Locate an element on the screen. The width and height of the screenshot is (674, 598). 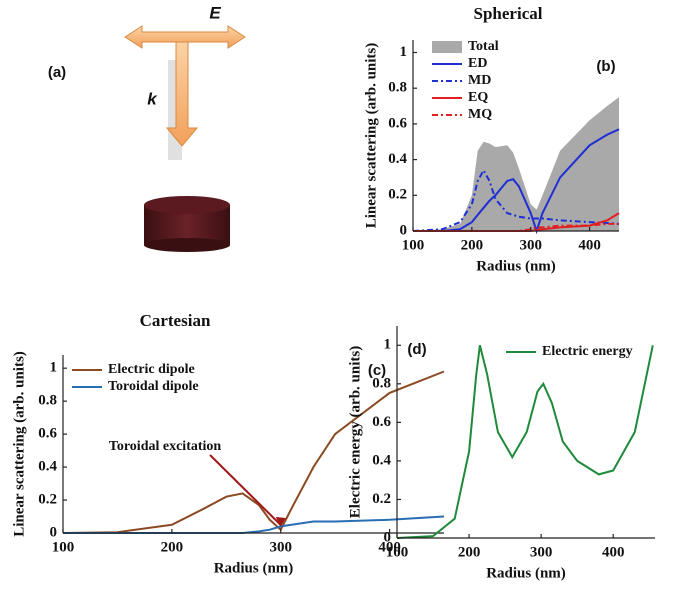
legend-label: MQ is located at coordinates (480, 114).